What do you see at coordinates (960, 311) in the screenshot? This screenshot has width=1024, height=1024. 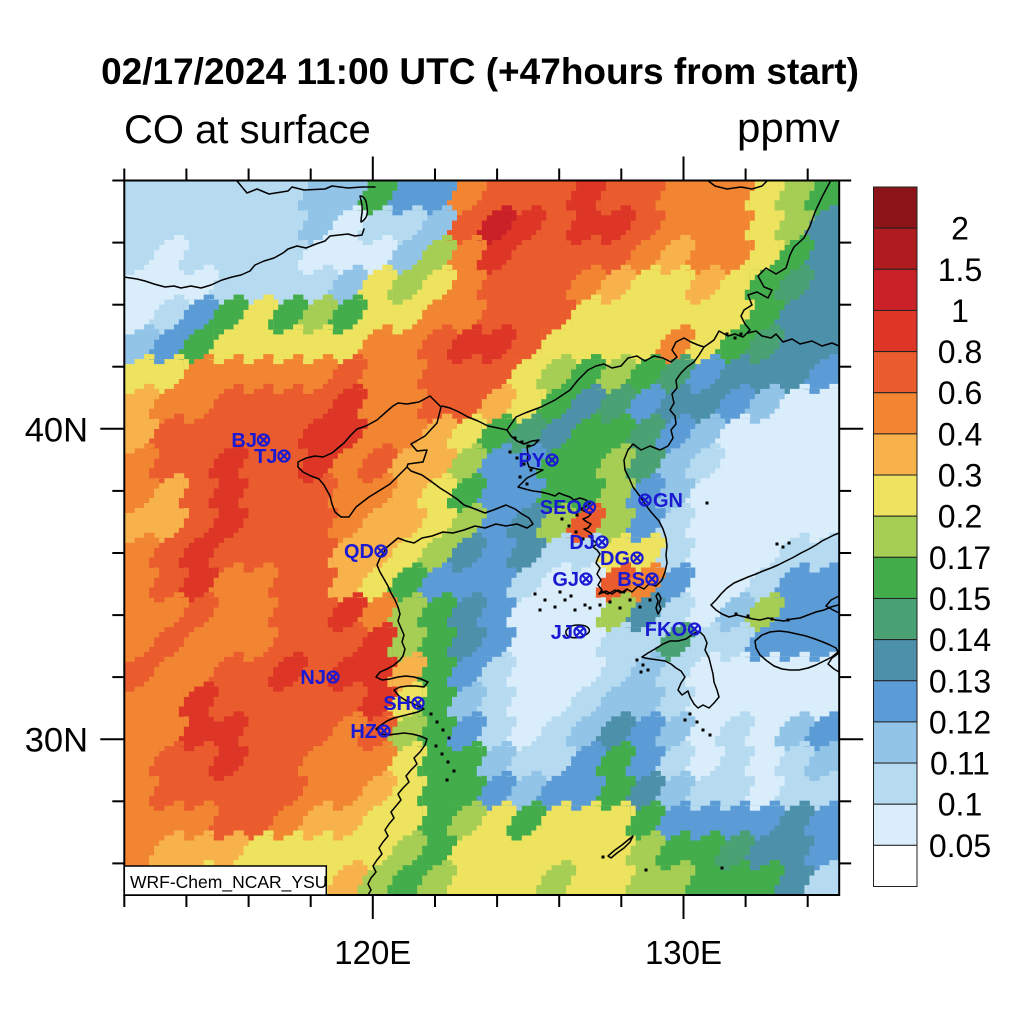 I see `svg-text: 1` at bounding box center [960, 311].